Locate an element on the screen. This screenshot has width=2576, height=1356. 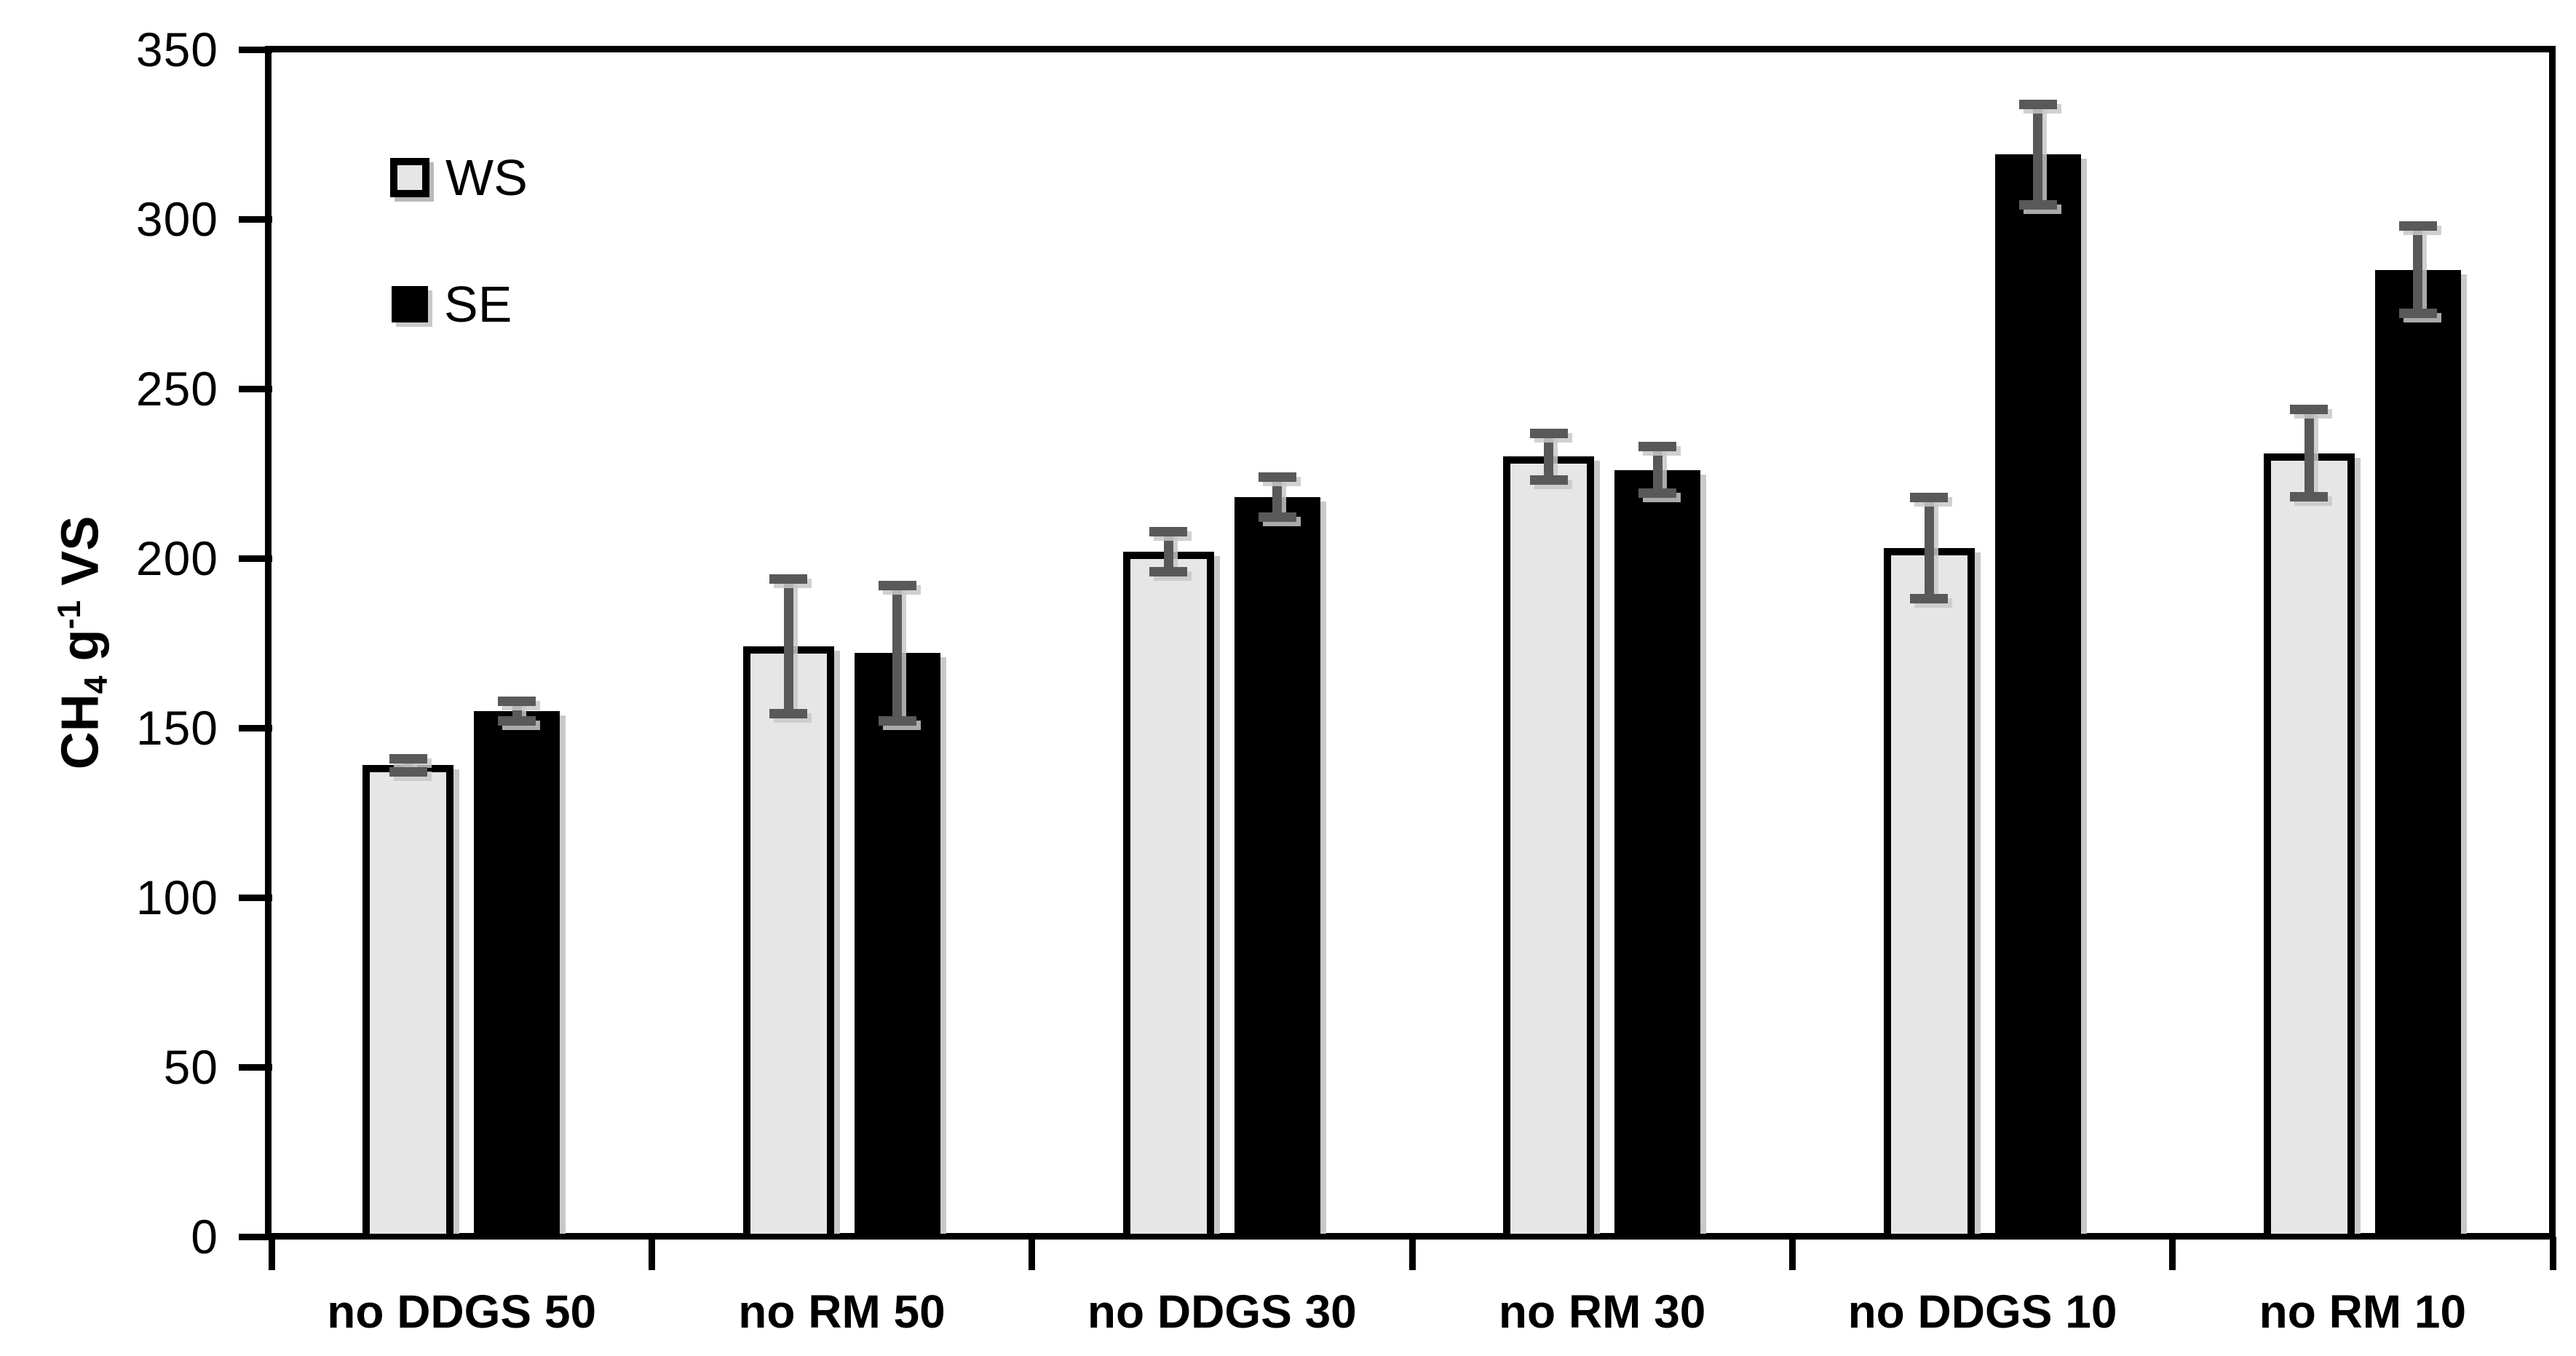
legend-swatch-ws is located at coordinates (409, 177).